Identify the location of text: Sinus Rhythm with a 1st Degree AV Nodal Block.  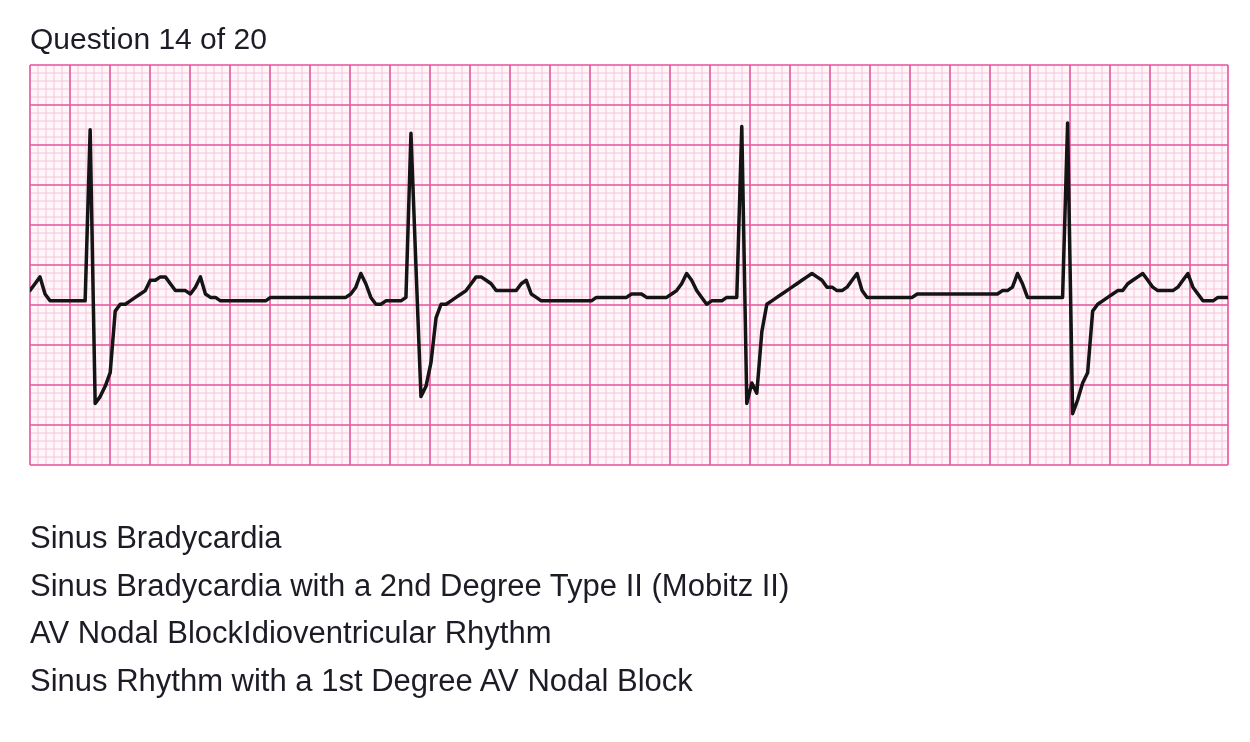
(361, 681).